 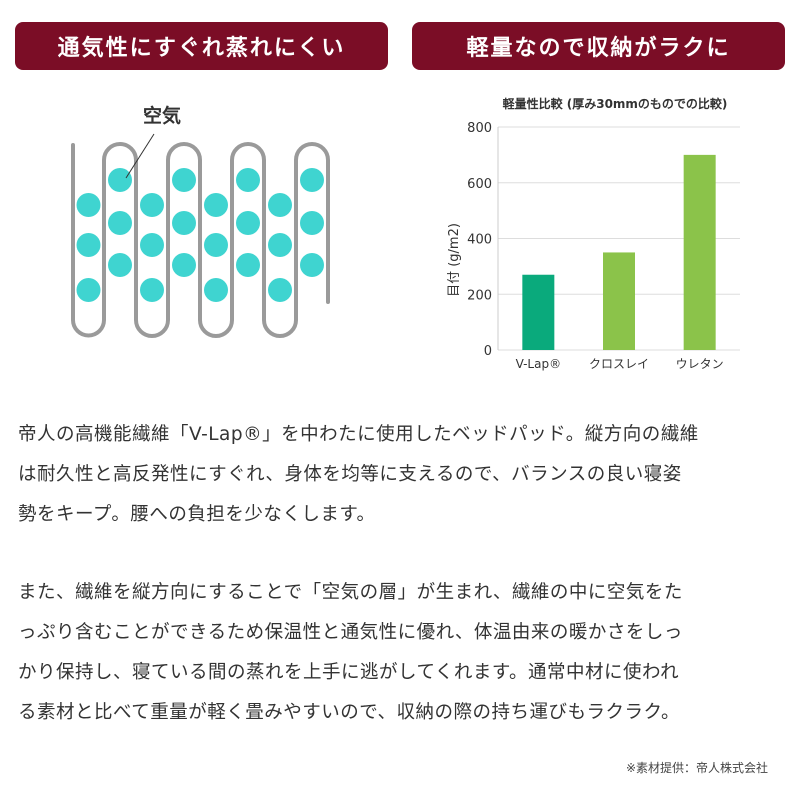 I want to click on y-tick-label: 800, so click(x=479, y=128).